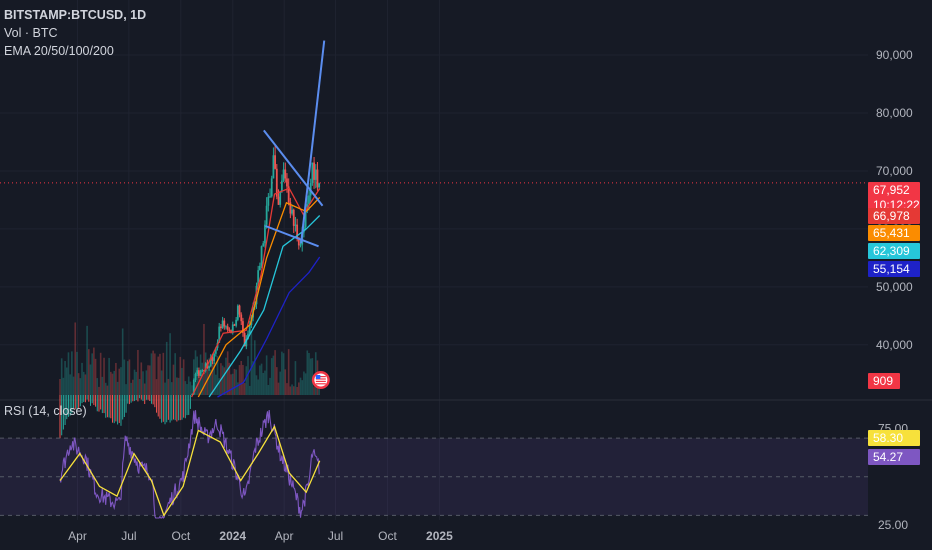  What do you see at coordinates (891, 190) in the screenshot?
I see `price-tag-label: 67,952` at bounding box center [891, 190].